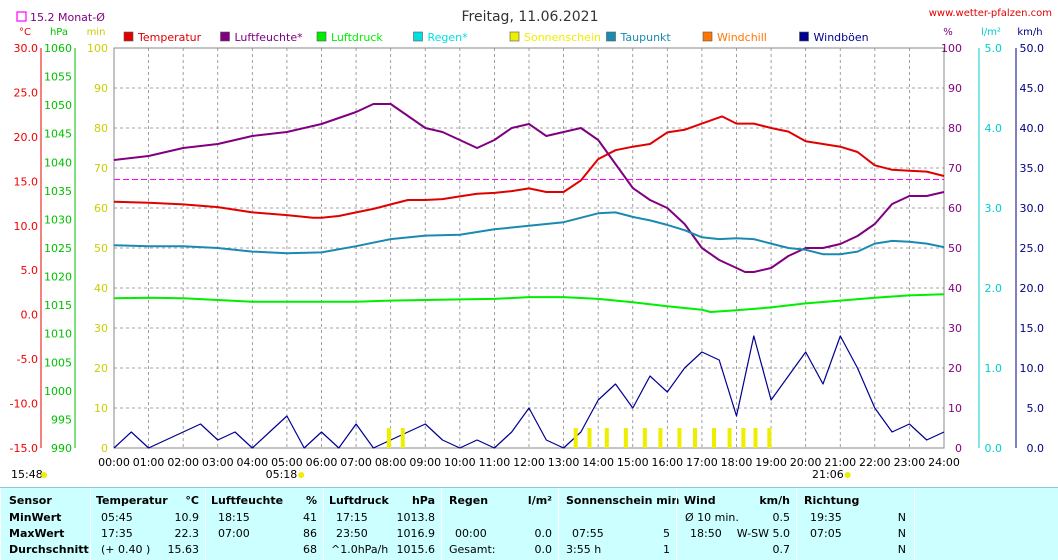  What do you see at coordinates (27, 359) in the screenshot?
I see `temp-tick-label: -5.0` at bounding box center [27, 359].